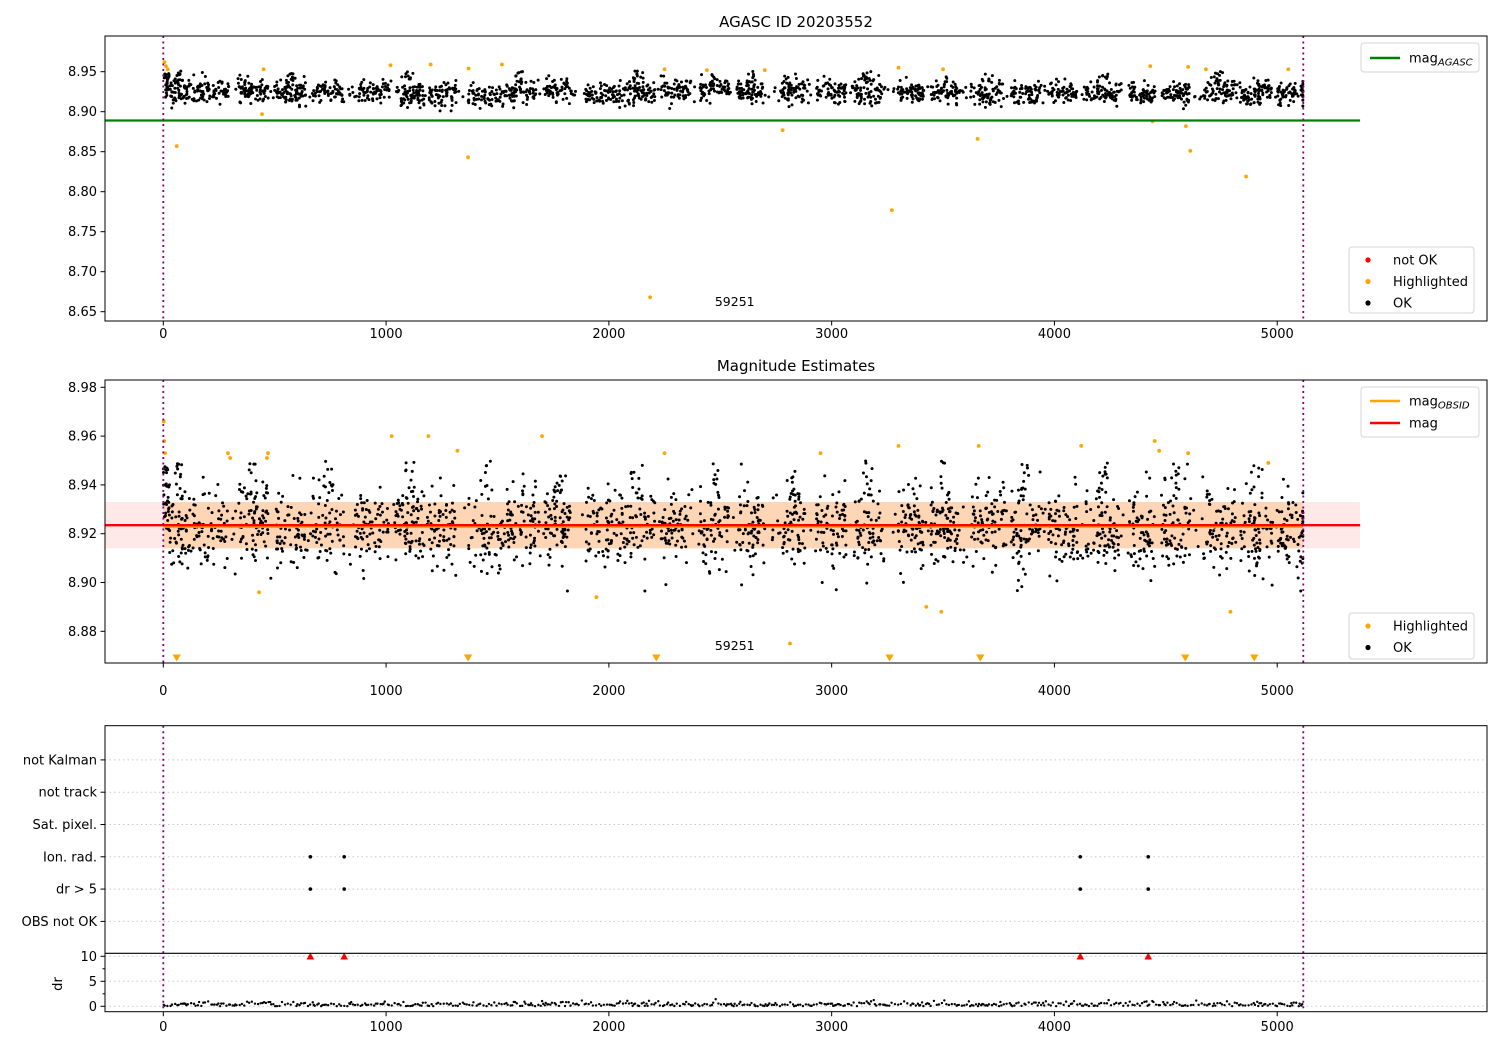 This screenshot has height=1054, width=1500. What do you see at coordinates (58, 984) in the screenshot?
I see `dr-axis-label: dr` at bounding box center [58, 984].